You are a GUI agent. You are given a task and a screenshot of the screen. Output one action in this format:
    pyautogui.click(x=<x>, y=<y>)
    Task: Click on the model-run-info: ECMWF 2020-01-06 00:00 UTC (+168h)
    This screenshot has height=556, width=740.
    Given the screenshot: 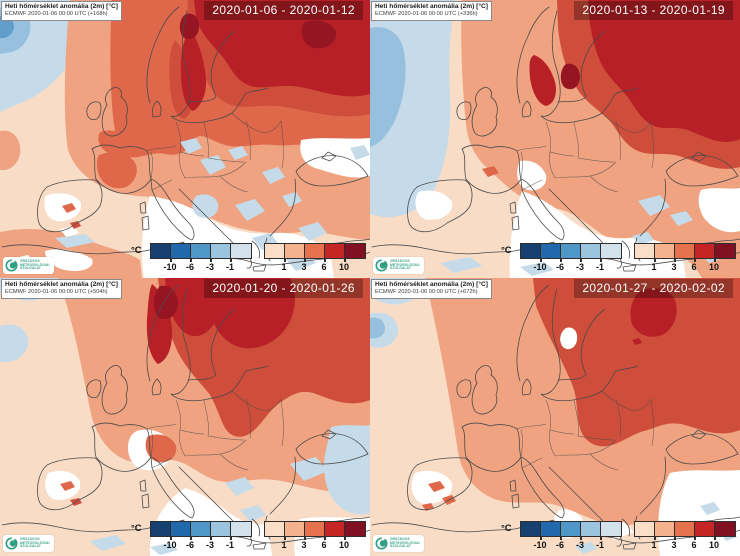 What is the action you would take?
    pyautogui.click(x=56, y=14)
    